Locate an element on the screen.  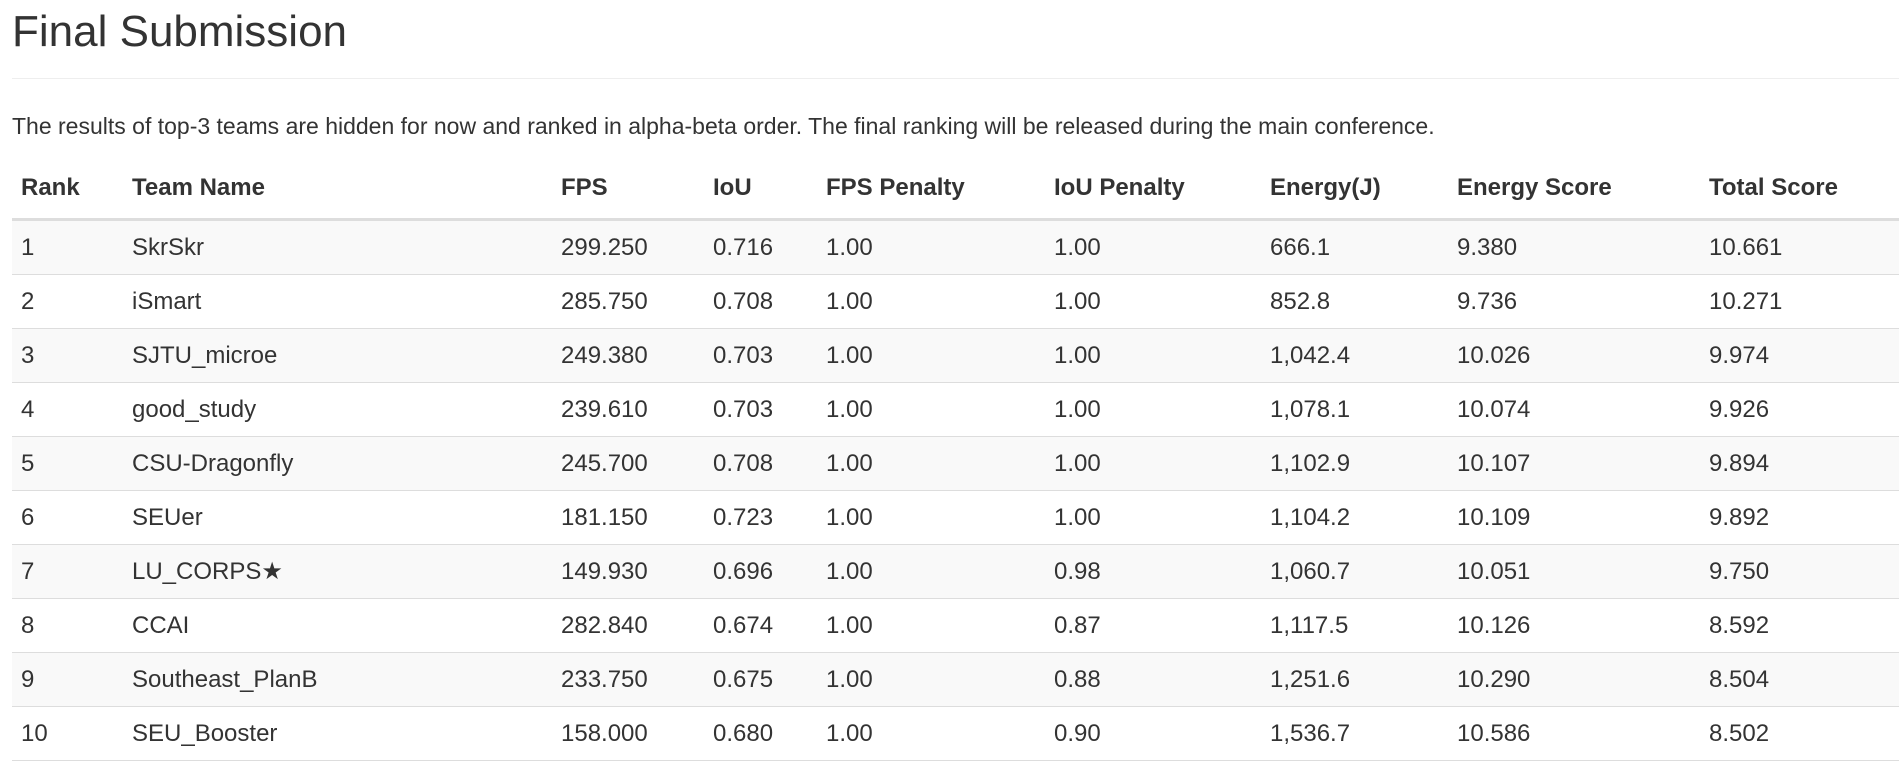
rank-cell: 7 is located at coordinates (67, 571).